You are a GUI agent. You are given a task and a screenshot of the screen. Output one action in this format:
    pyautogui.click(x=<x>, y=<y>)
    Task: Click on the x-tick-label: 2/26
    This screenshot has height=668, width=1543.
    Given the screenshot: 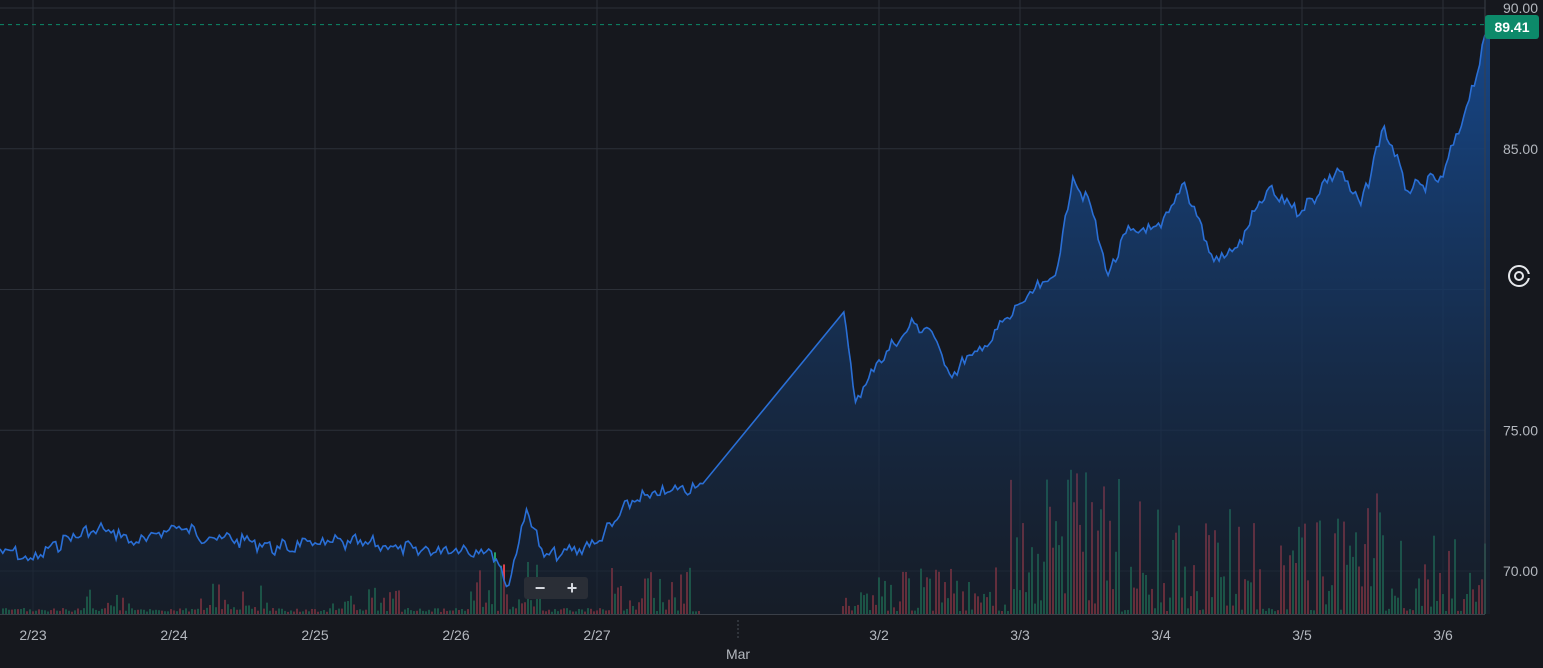 What is the action you would take?
    pyautogui.click(x=455, y=635)
    